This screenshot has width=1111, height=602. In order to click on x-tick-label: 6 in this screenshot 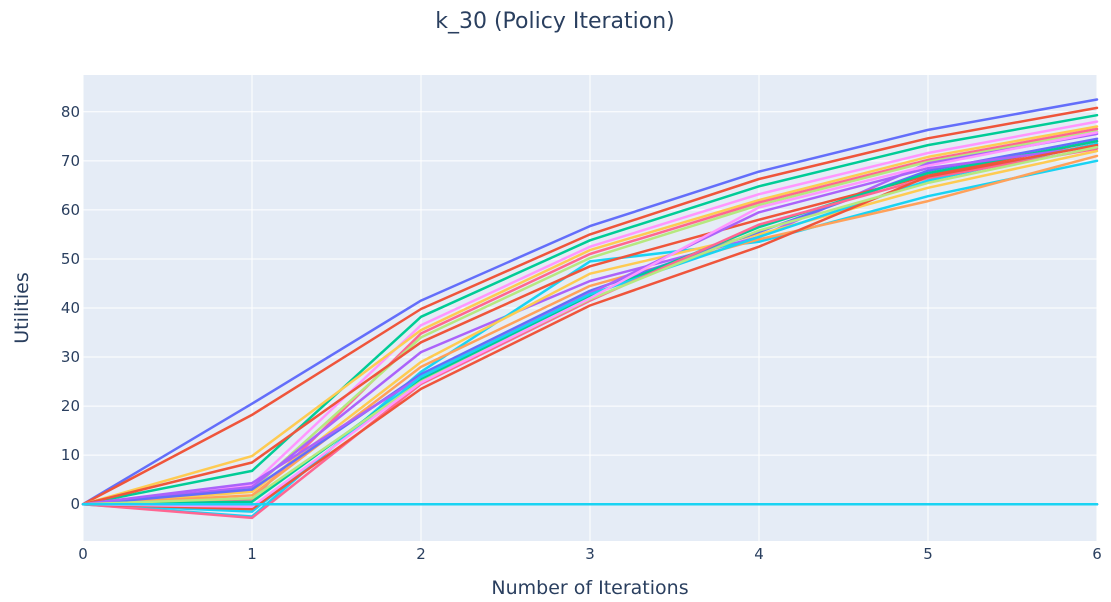, I will do `click(1097, 554)`.